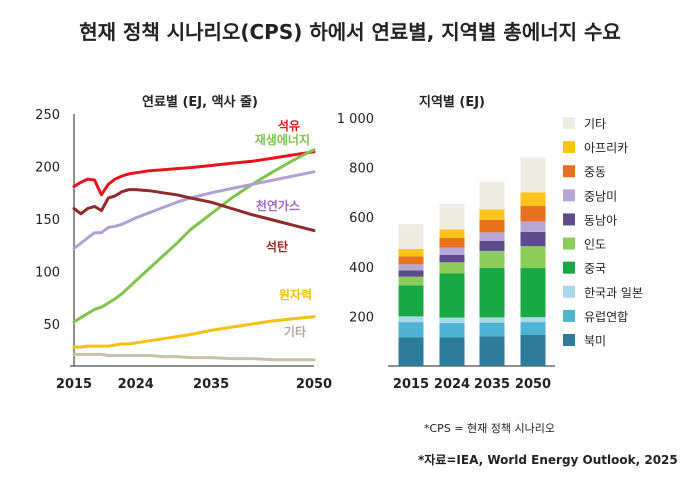 The width and height of the screenshot is (700, 486). I want to click on region-y-ticks: 1 000 800 600 400 200, so click(355, 218).